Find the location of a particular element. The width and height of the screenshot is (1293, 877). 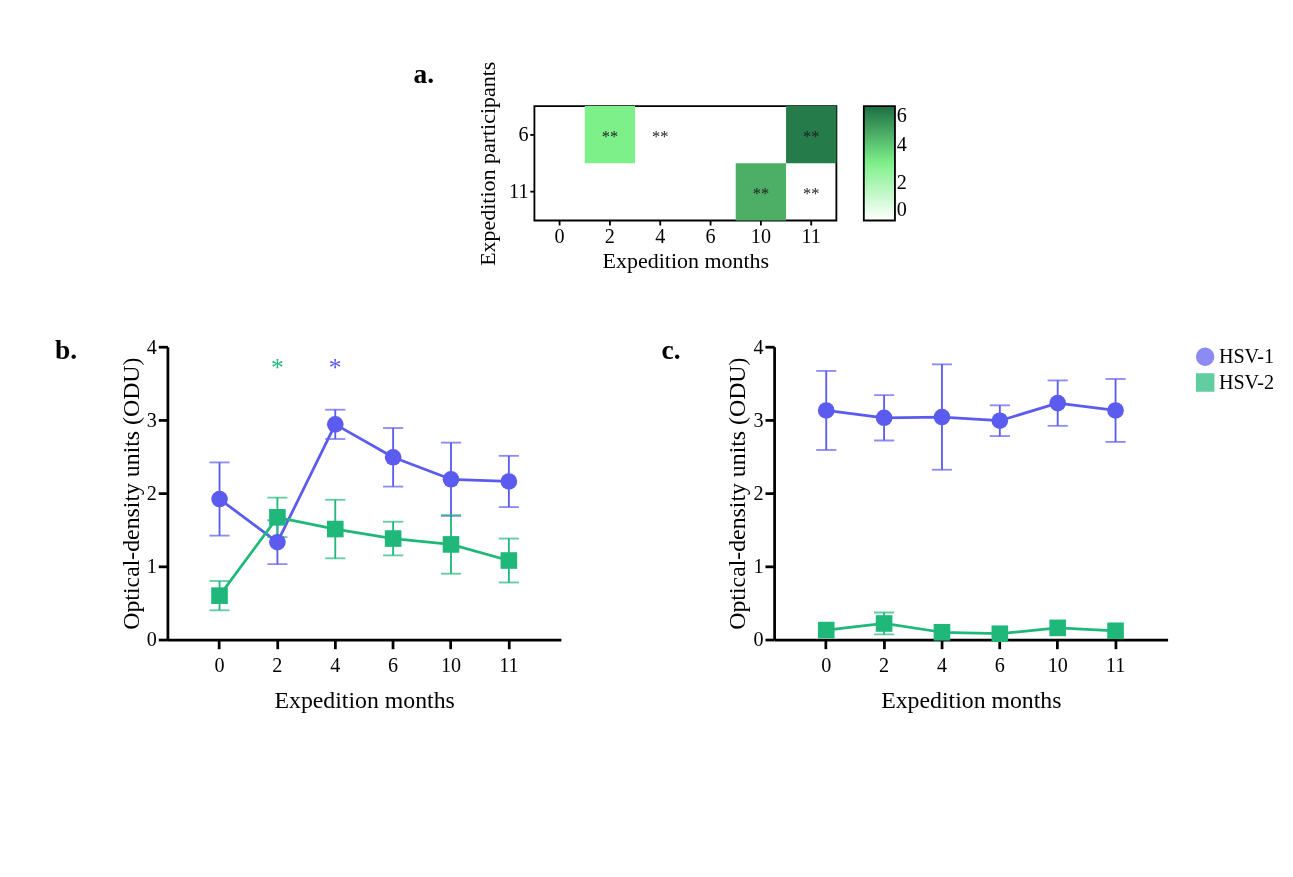

legend-label: HSV-1 is located at coordinates (1246, 356).